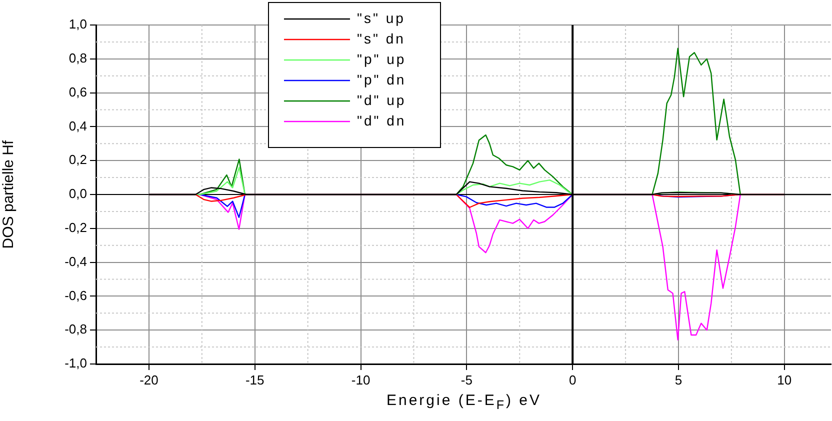  I want to click on legend-label: "p" up, so click(381, 58).